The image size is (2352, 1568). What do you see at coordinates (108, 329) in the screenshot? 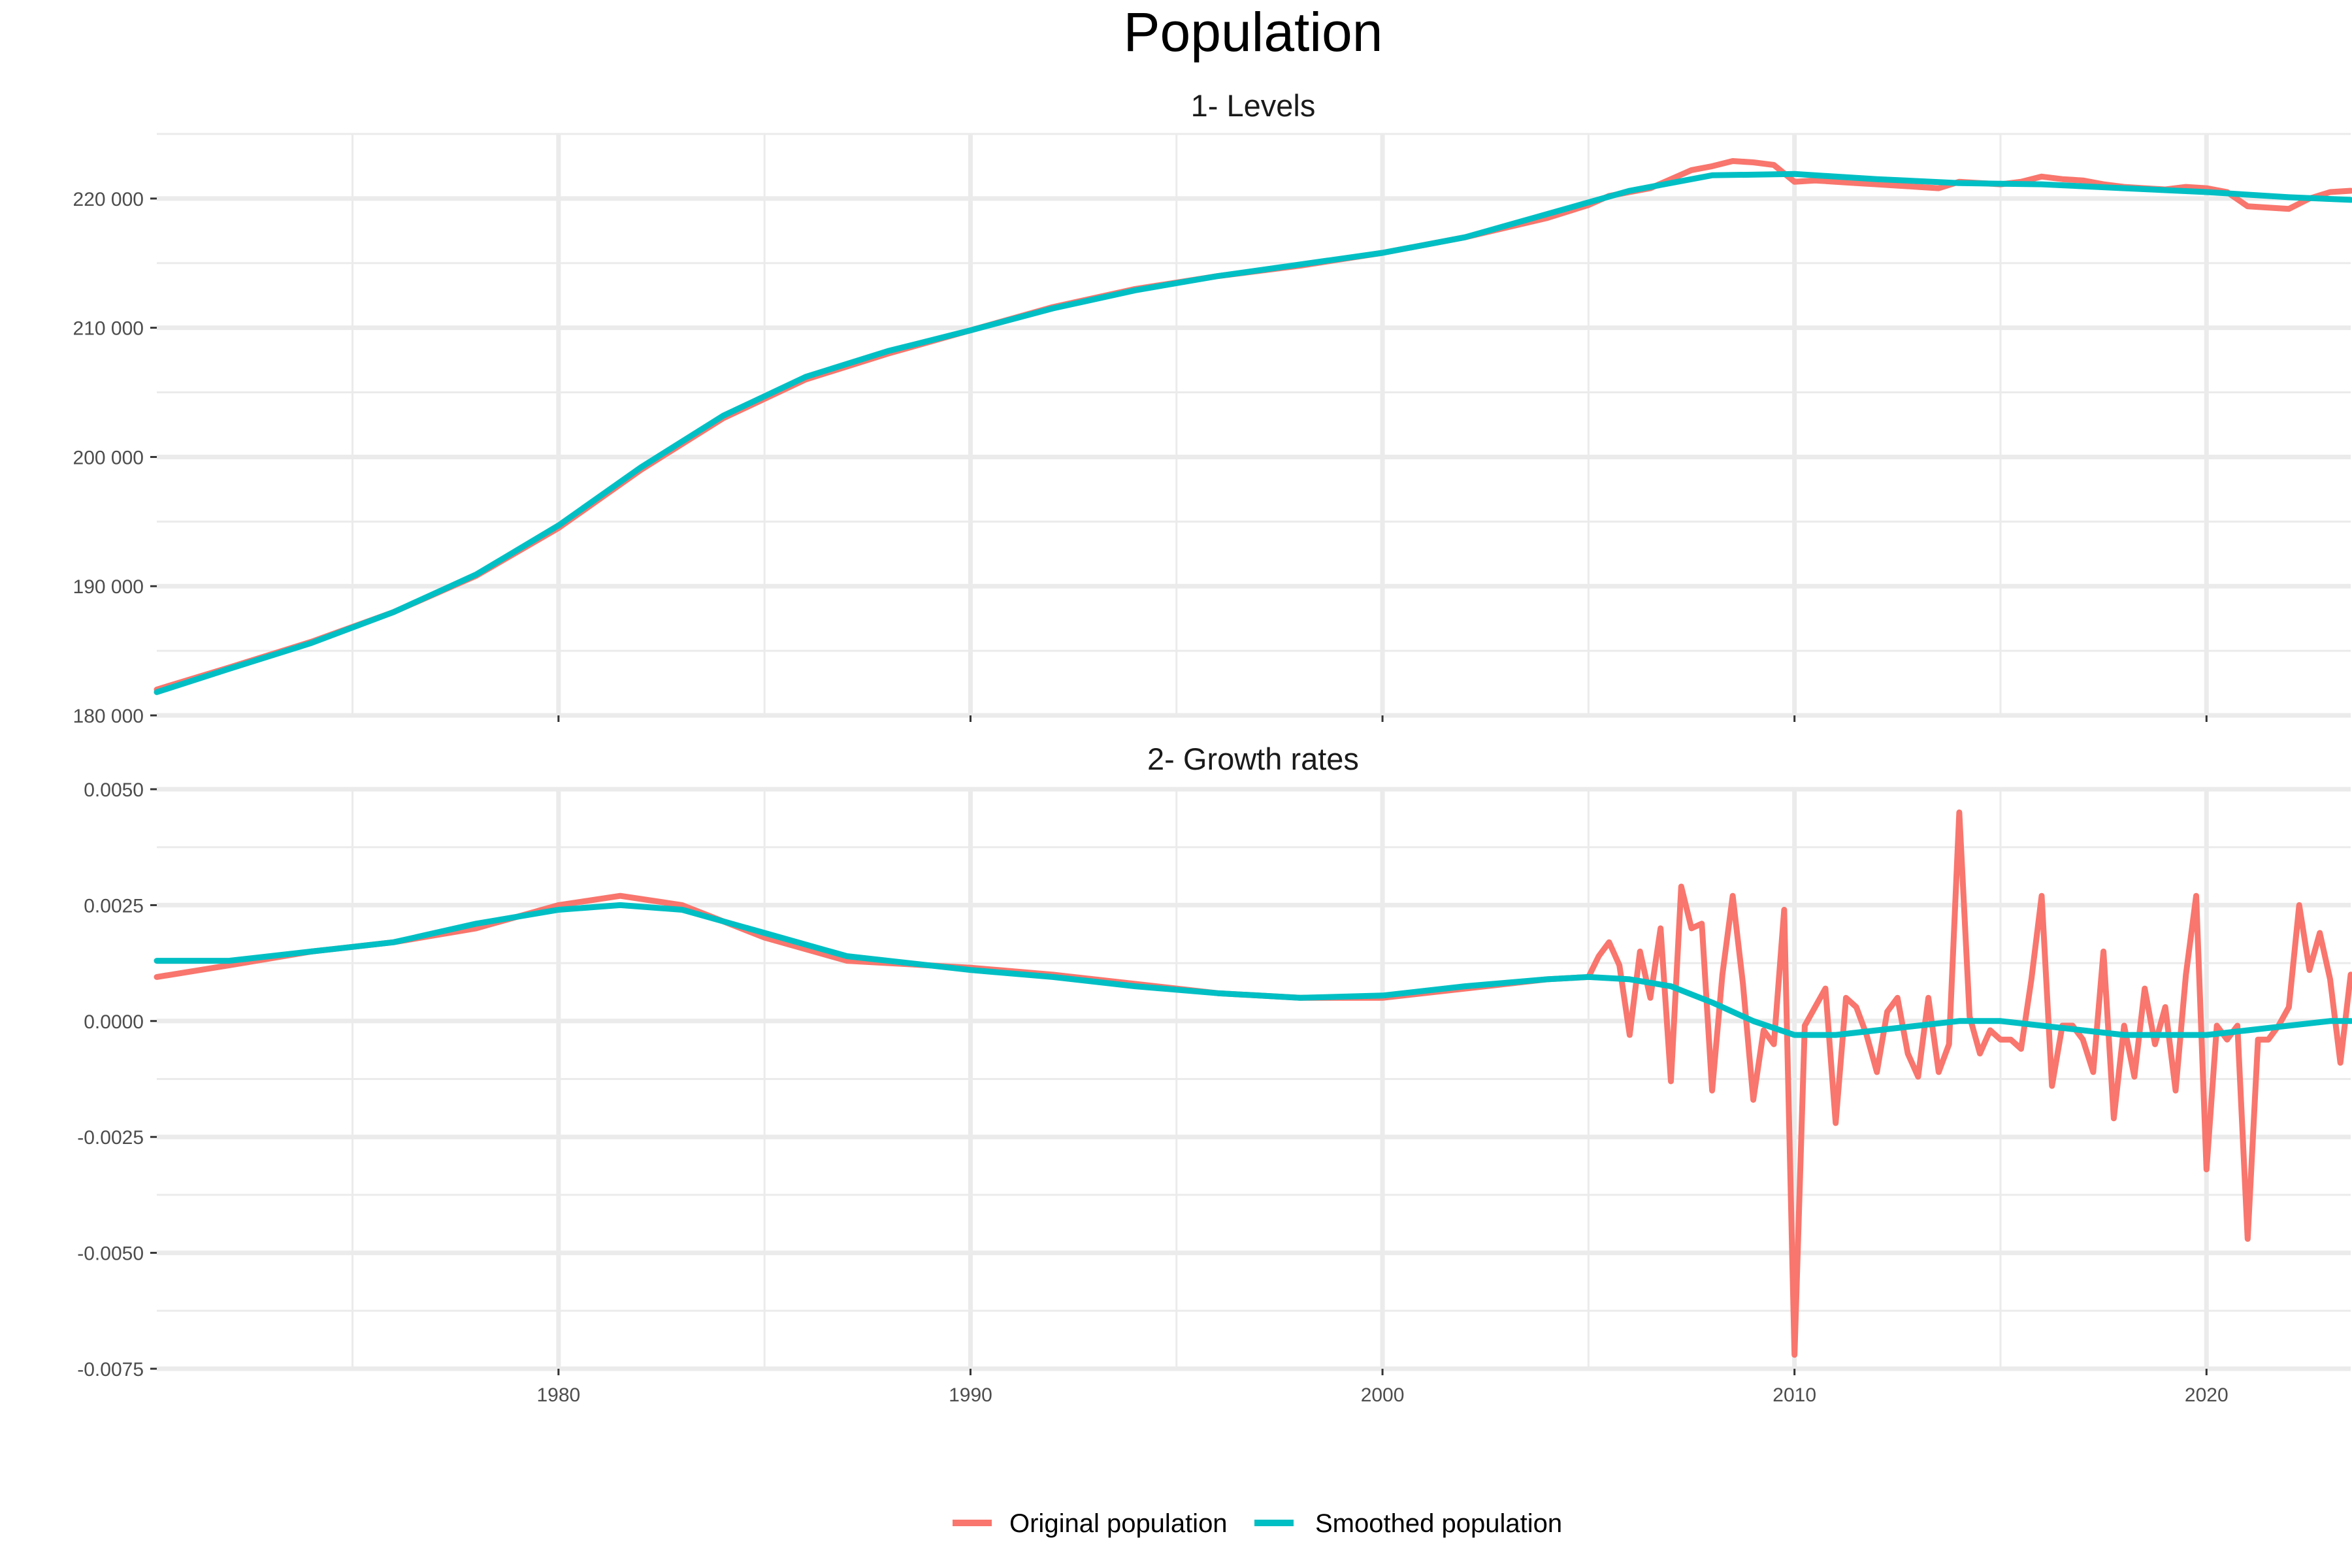
I see `y-tick-label: 210 000` at bounding box center [108, 329].